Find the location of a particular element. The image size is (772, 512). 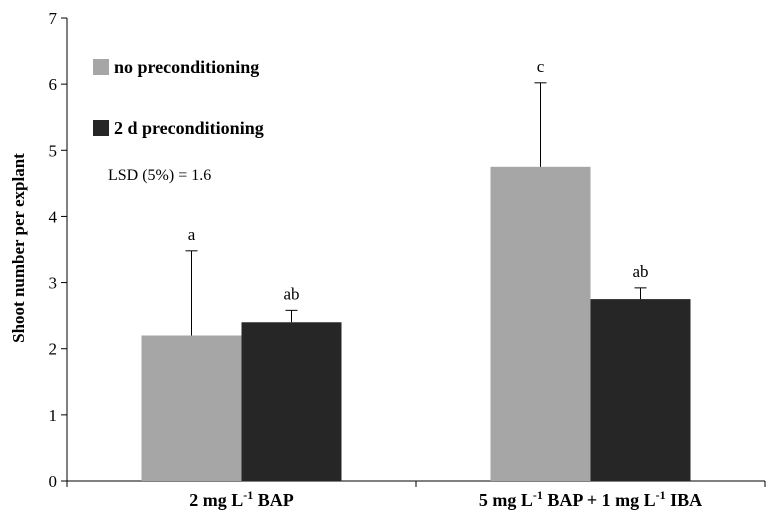

y-tick-label: 4 is located at coordinates (53, 216).